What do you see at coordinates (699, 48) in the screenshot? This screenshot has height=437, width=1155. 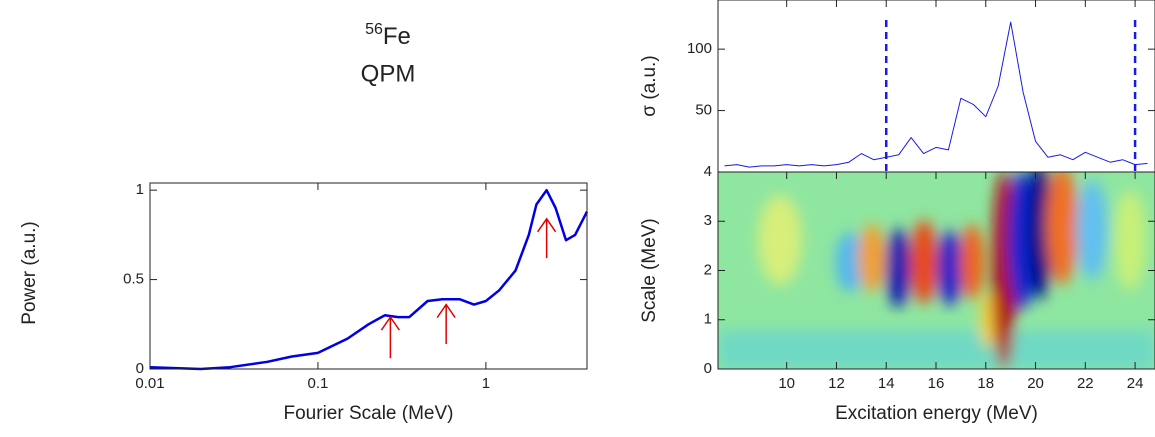 I see `y-tick-label: 100` at bounding box center [699, 48].